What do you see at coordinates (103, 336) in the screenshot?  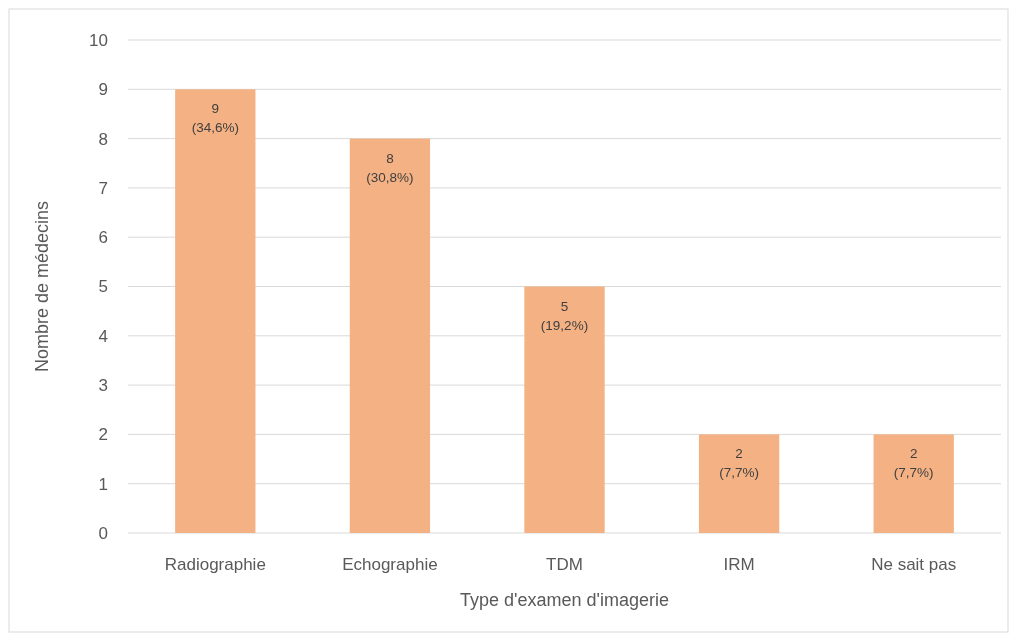 I see `y-tick-label: 4` at bounding box center [103, 336].